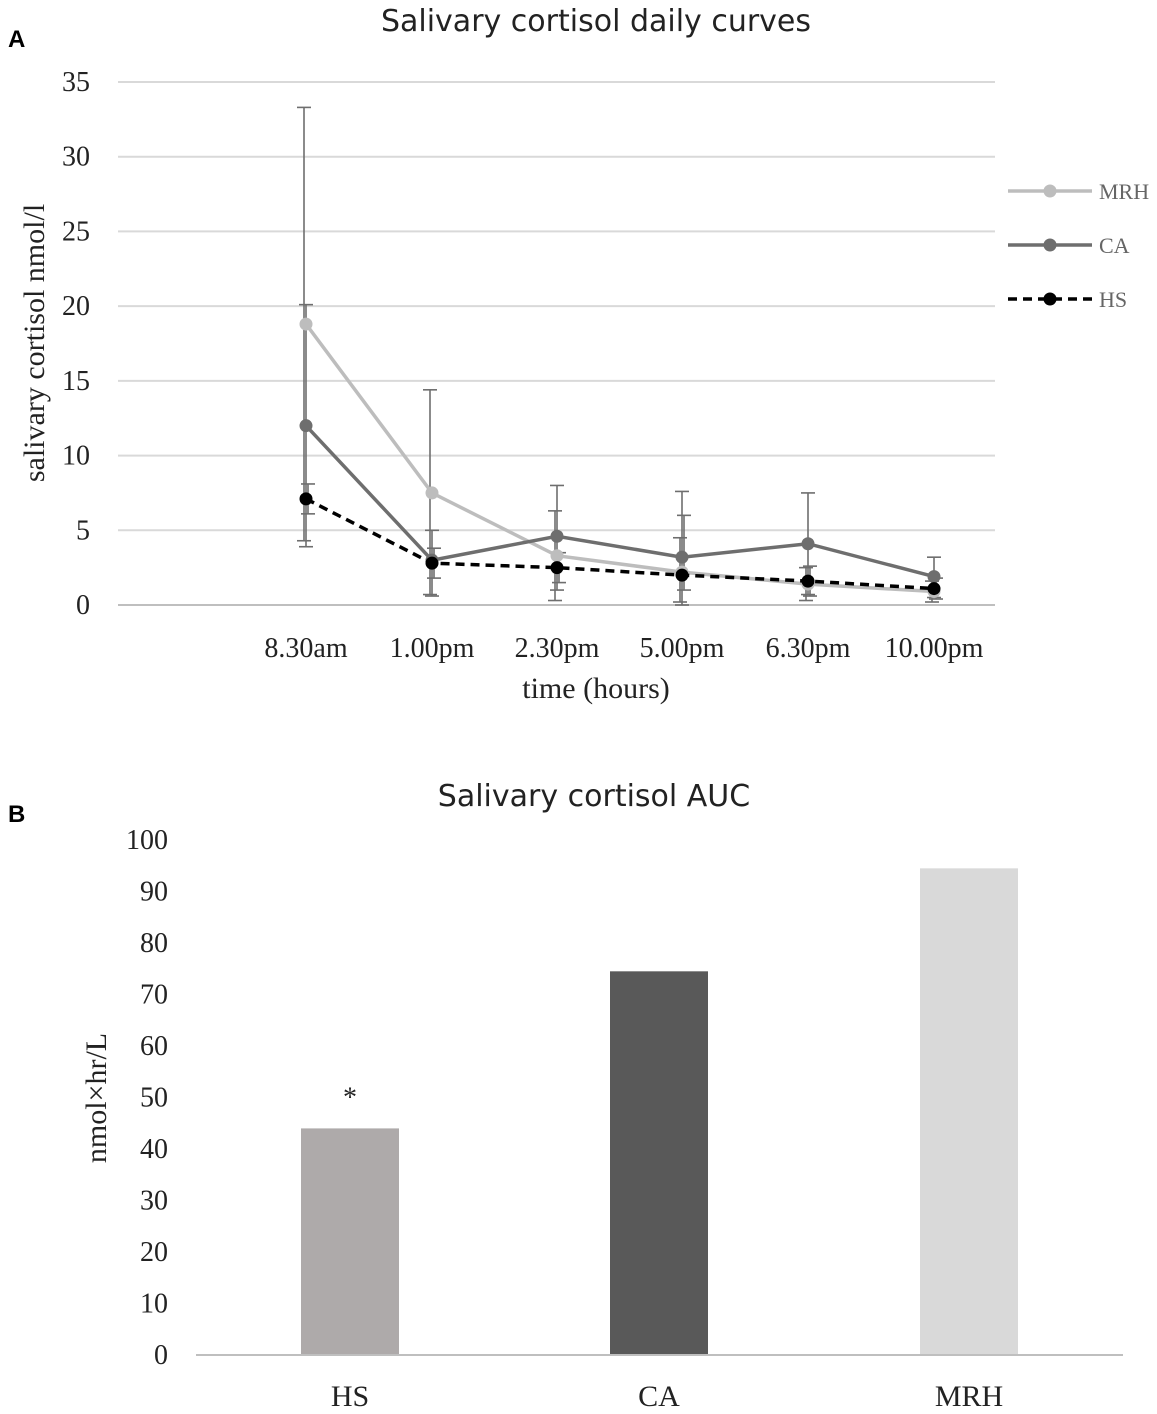 This screenshot has height=1414, width=1157. What do you see at coordinates (1124, 191) in the screenshot?
I see `legend-label-mrh: MRH` at bounding box center [1124, 191].